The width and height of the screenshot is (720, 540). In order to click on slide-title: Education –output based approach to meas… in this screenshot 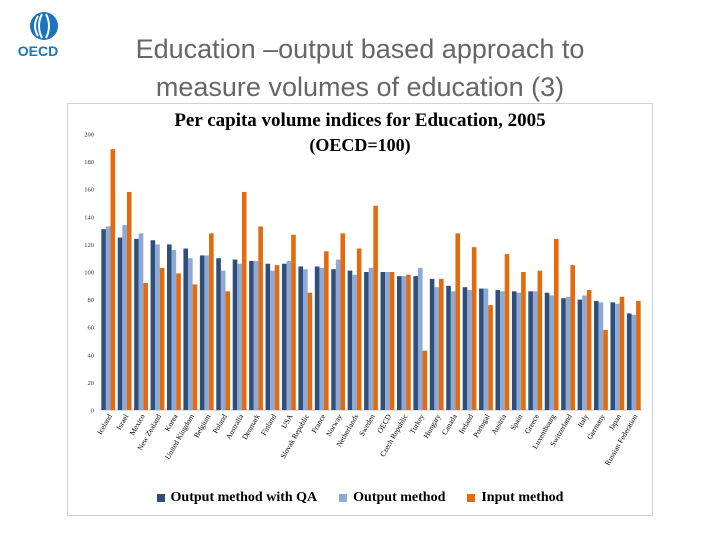, I will do `click(360, 68)`.